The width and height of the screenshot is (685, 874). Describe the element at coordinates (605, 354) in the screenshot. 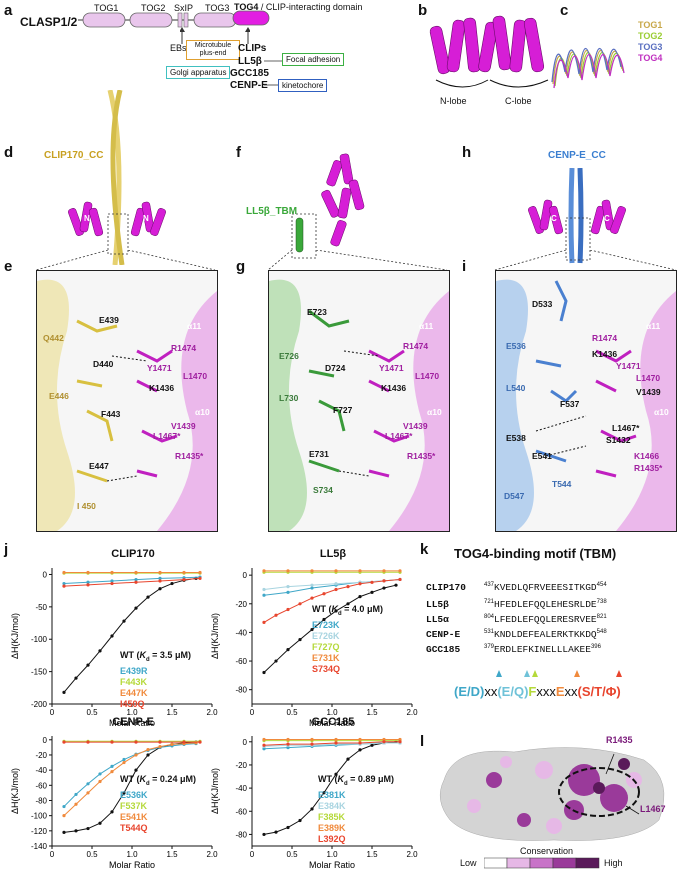

I see `res-k1436-i: K1436` at that location.